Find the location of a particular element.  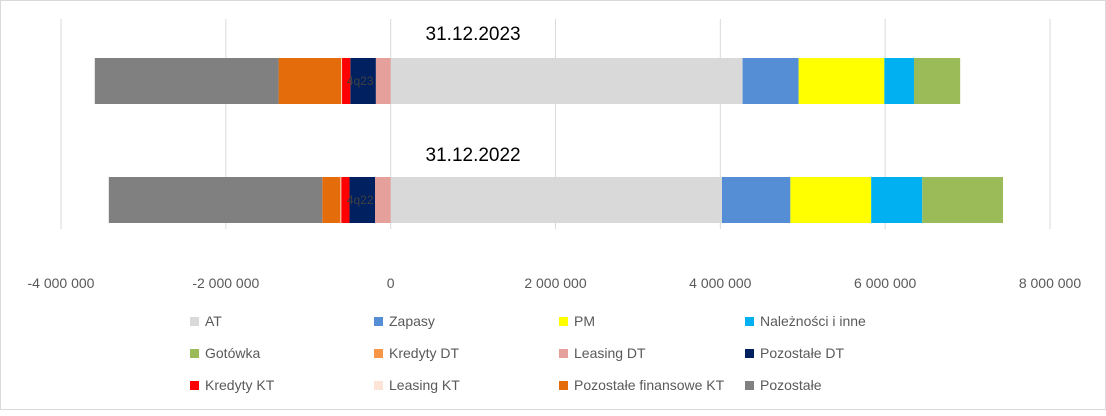

period-label: 31.12.2023 is located at coordinates (473, 34).